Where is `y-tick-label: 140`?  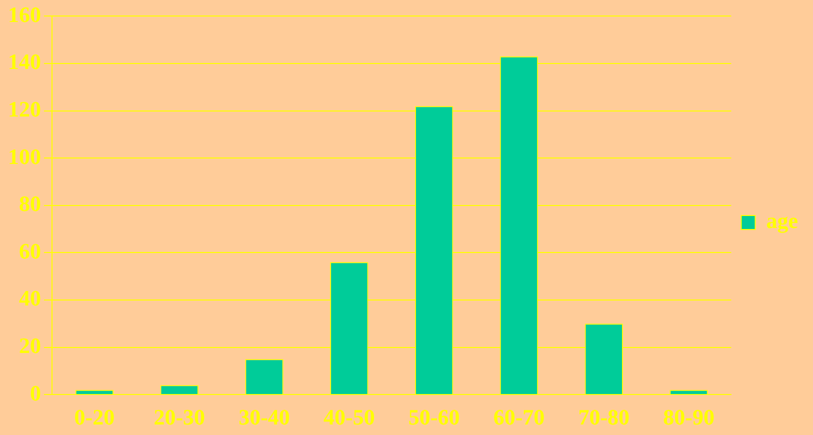
y-tick-label: 140 is located at coordinates (24, 61).